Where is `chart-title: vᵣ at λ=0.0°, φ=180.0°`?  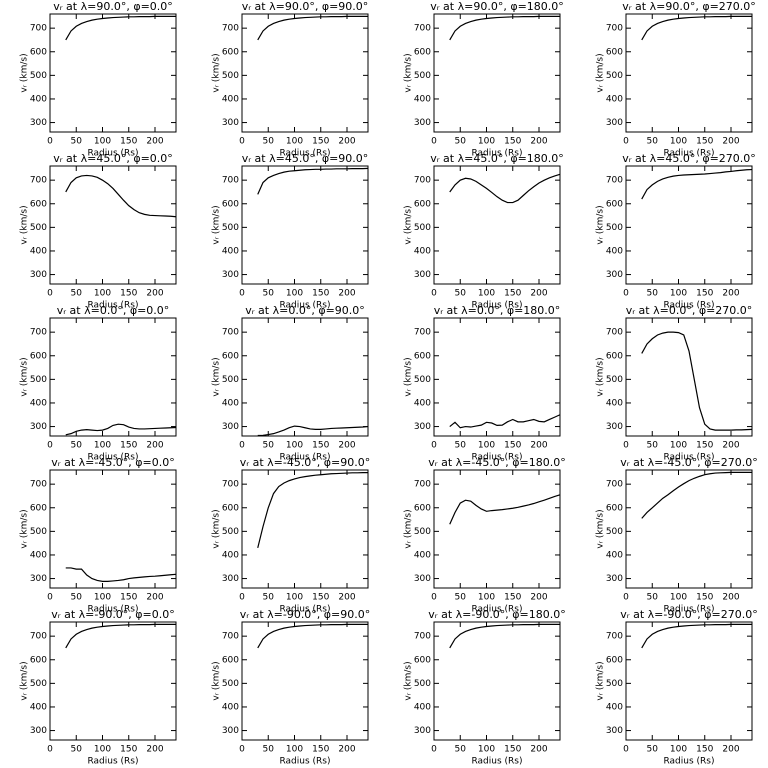 chart-title: vᵣ at λ=0.0°, φ=180.0° is located at coordinates (497, 310).